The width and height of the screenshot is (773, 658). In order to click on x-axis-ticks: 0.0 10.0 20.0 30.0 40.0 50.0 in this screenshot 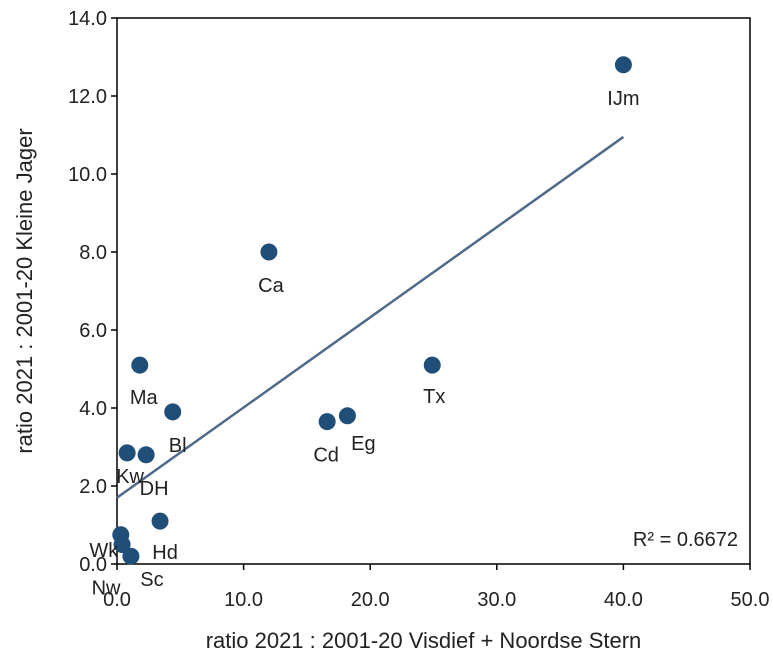, I will do `click(436, 587)`.